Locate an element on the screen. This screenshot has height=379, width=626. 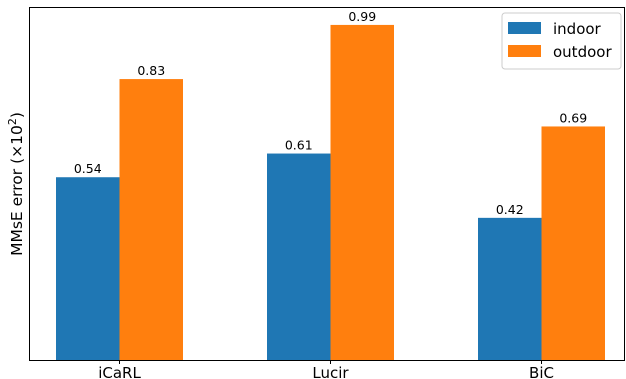
bar-value-label-outdoor-bic: 0.69 is located at coordinates (573, 117).